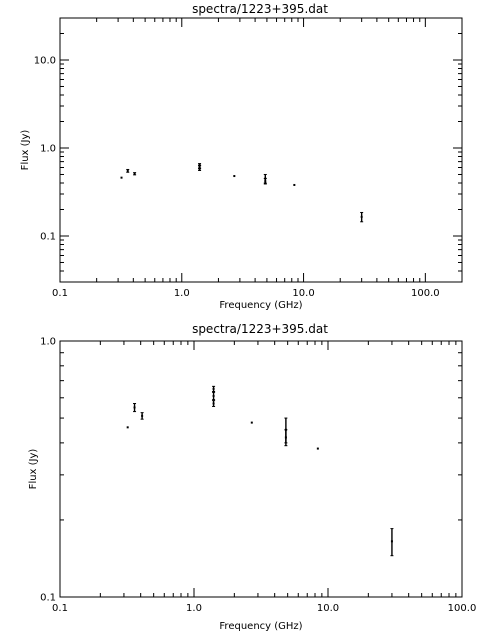 This screenshot has height=640, width=480. What do you see at coordinates (260, 305) in the screenshot?
I see `x-axis-label-top: Frequency (GHz)` at bounding box center [260, 305].